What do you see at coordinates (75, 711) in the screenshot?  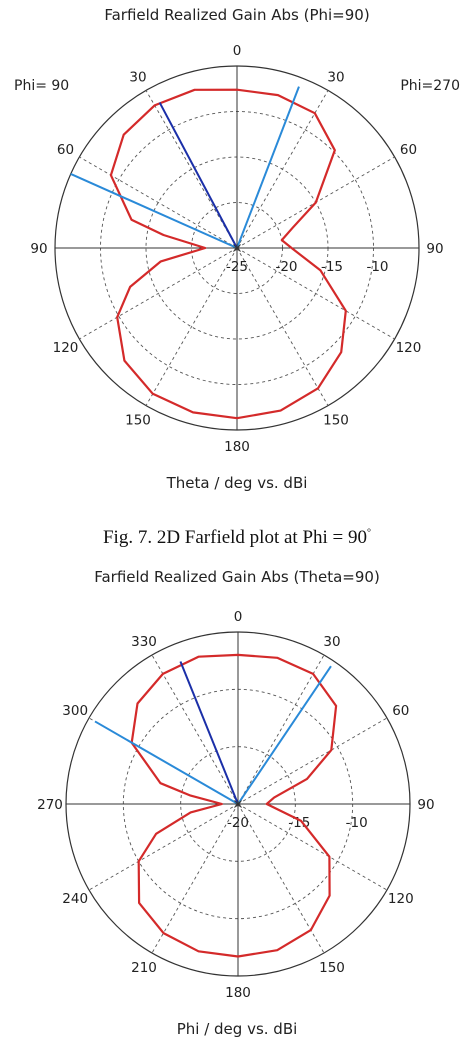 I see `angle-tick-label: 300` at bounding box center [75, 711].